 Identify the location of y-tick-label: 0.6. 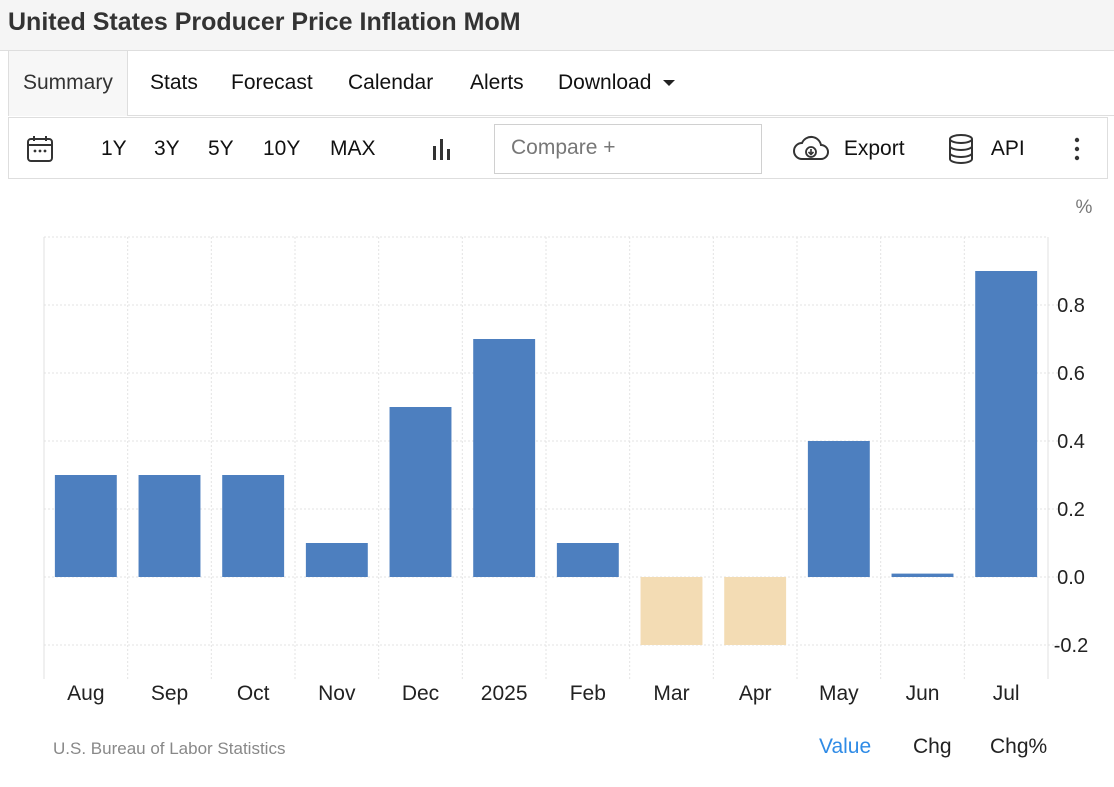
(1071, 374).